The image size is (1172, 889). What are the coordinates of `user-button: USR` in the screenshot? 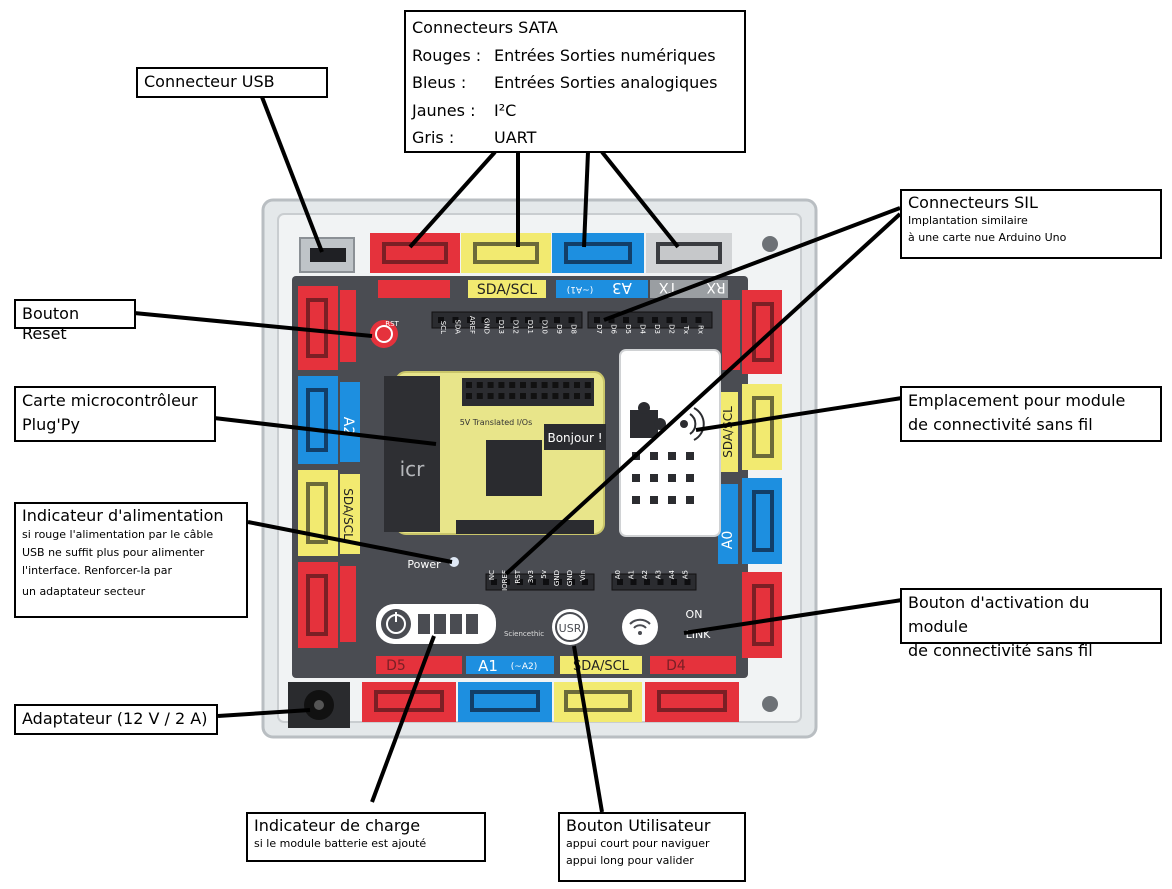 It's located at (570, 627).